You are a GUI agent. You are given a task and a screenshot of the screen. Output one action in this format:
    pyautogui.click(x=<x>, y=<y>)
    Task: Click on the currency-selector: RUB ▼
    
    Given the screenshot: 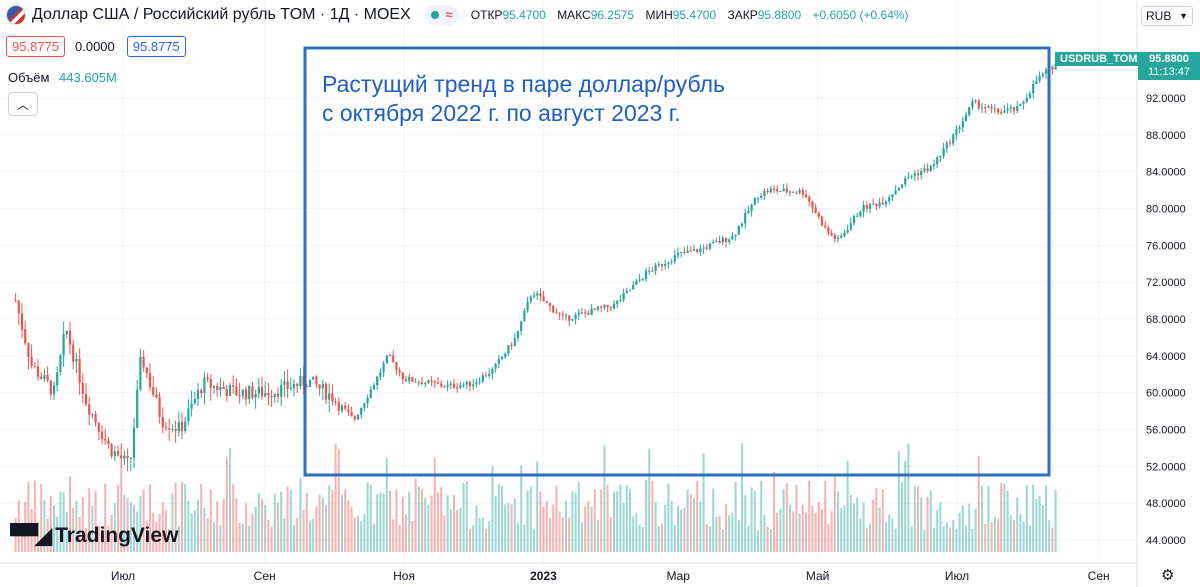 What is the action you would take?
    pyautogui.click(x=1167, y=16)
    